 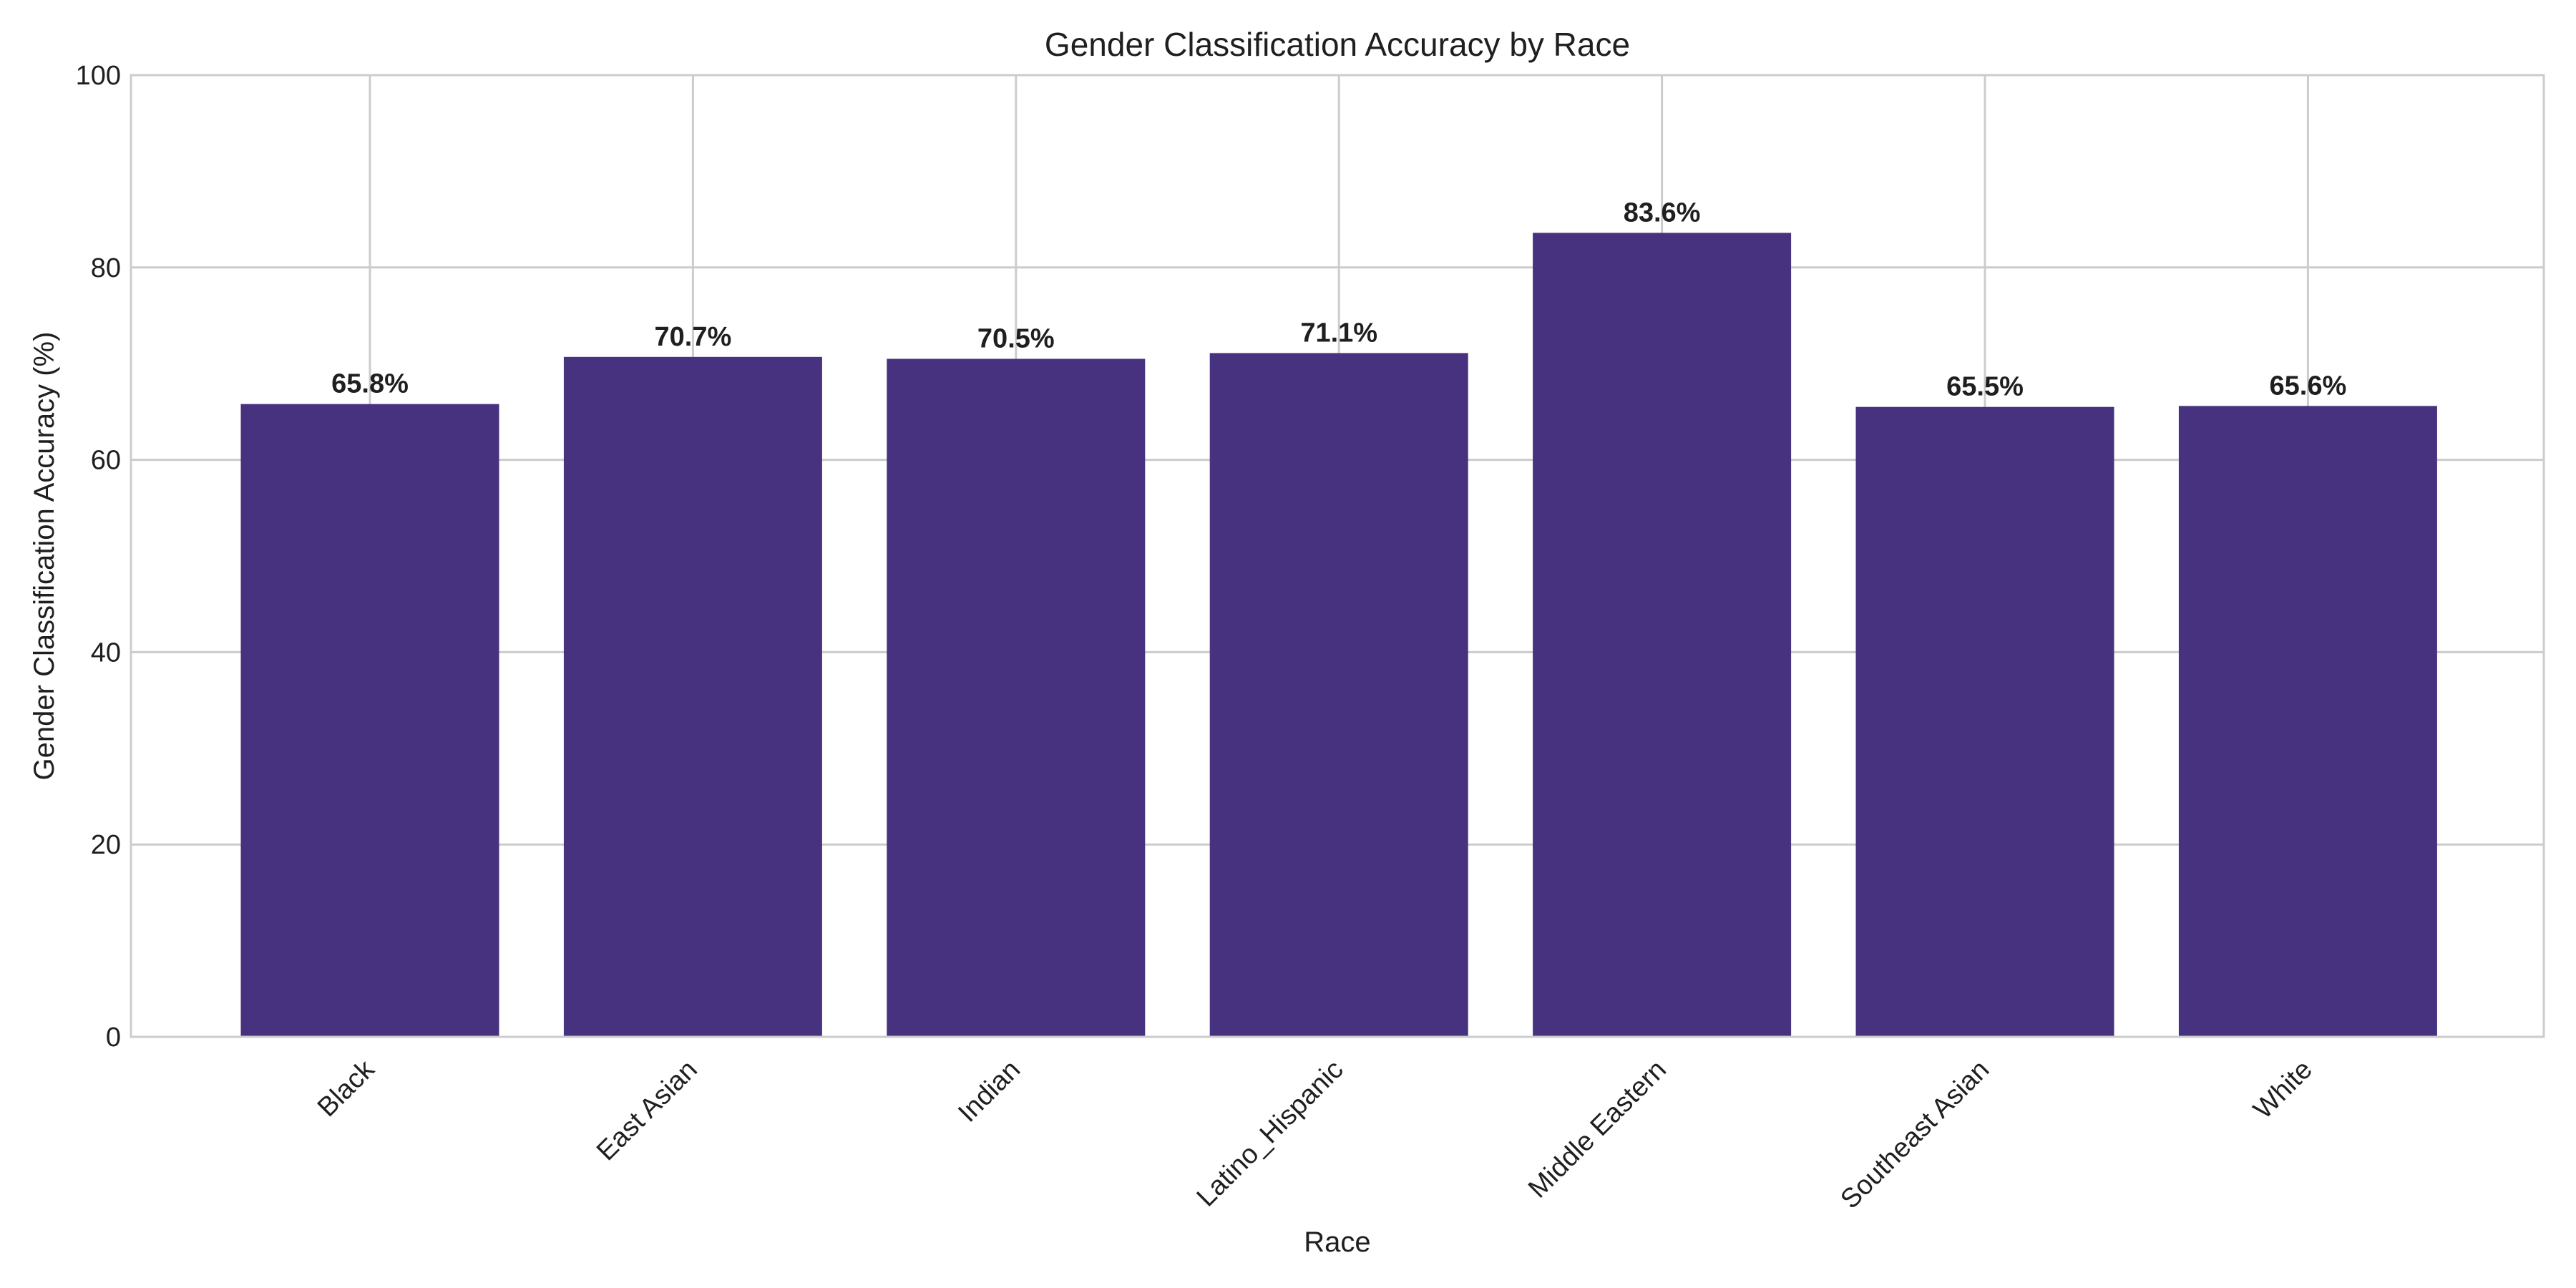 I want to click on y-axis-label: Gender Classification Accuracy (%), so click(x=44, y=556).